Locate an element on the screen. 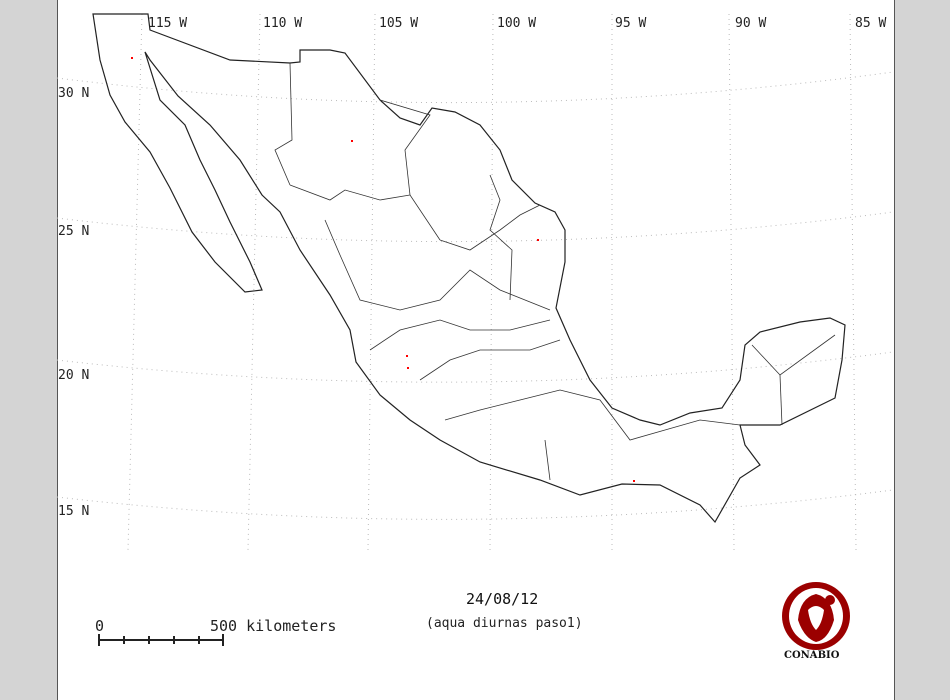 The height and width of the screenshot is (700, 950). map-date: 24/08/12 is located at coordinates (502, 599).